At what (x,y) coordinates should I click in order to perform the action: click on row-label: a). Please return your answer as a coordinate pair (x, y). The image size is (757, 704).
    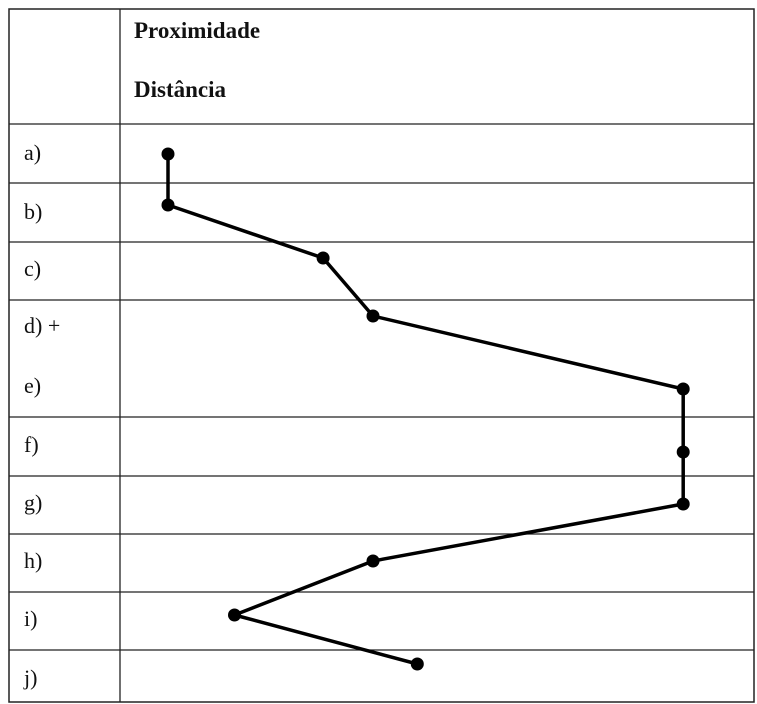
    Looking at the image, I should click on (32, 152).